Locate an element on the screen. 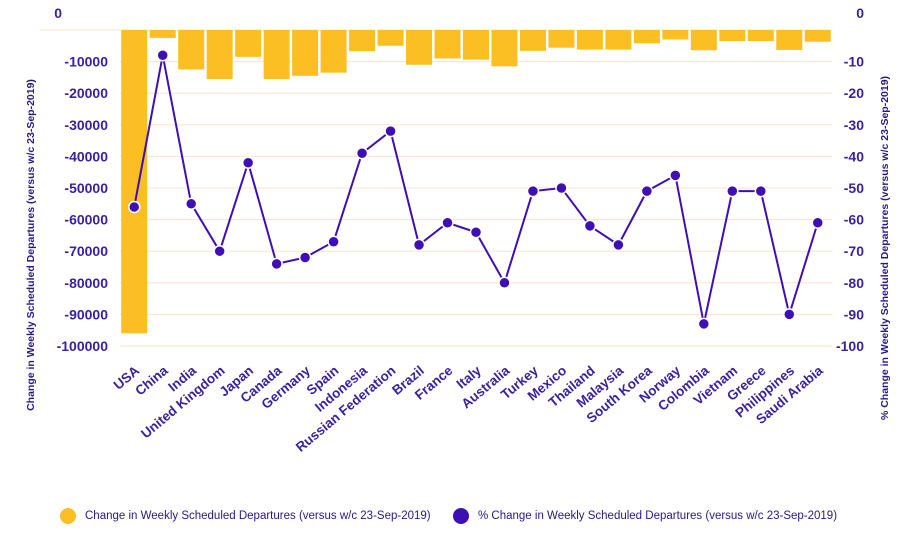 This screenshot has height=533, width=902. right-tick-label: -20 is located at coordinates (854, 93).